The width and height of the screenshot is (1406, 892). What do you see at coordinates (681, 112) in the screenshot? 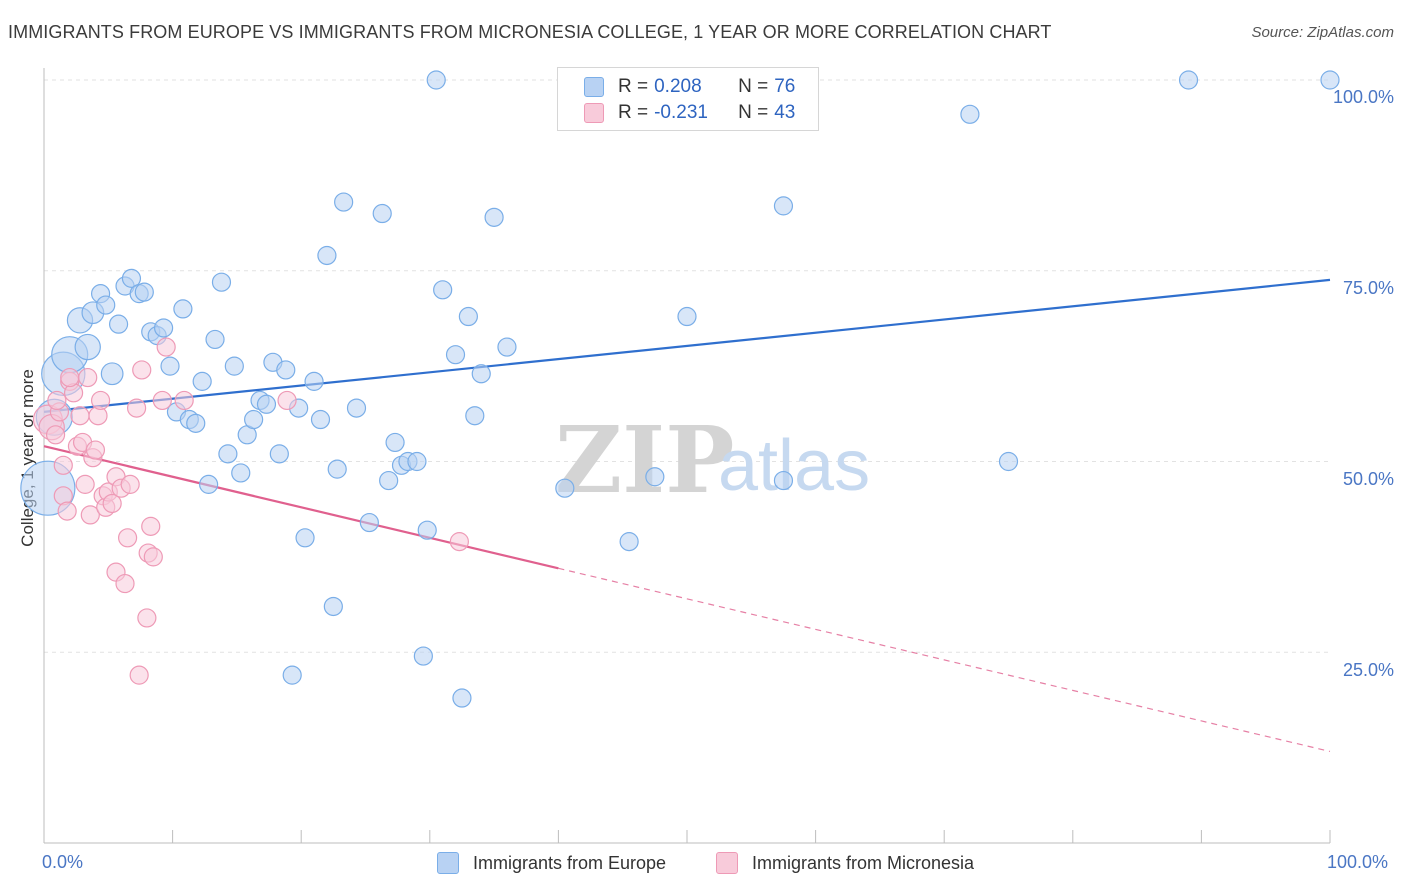
I see `legend-micronesia-r-value: -0.231` at bounding box center [681, 112].